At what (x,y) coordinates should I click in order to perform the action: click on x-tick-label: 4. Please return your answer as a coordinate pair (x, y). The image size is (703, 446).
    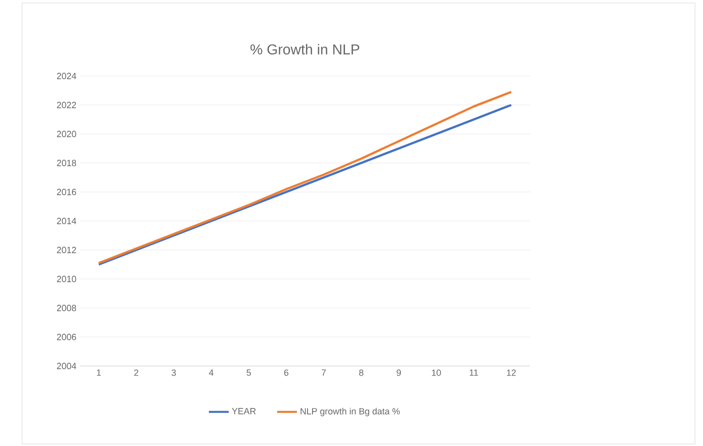
    Looking at the image, I should click on (211, 373).